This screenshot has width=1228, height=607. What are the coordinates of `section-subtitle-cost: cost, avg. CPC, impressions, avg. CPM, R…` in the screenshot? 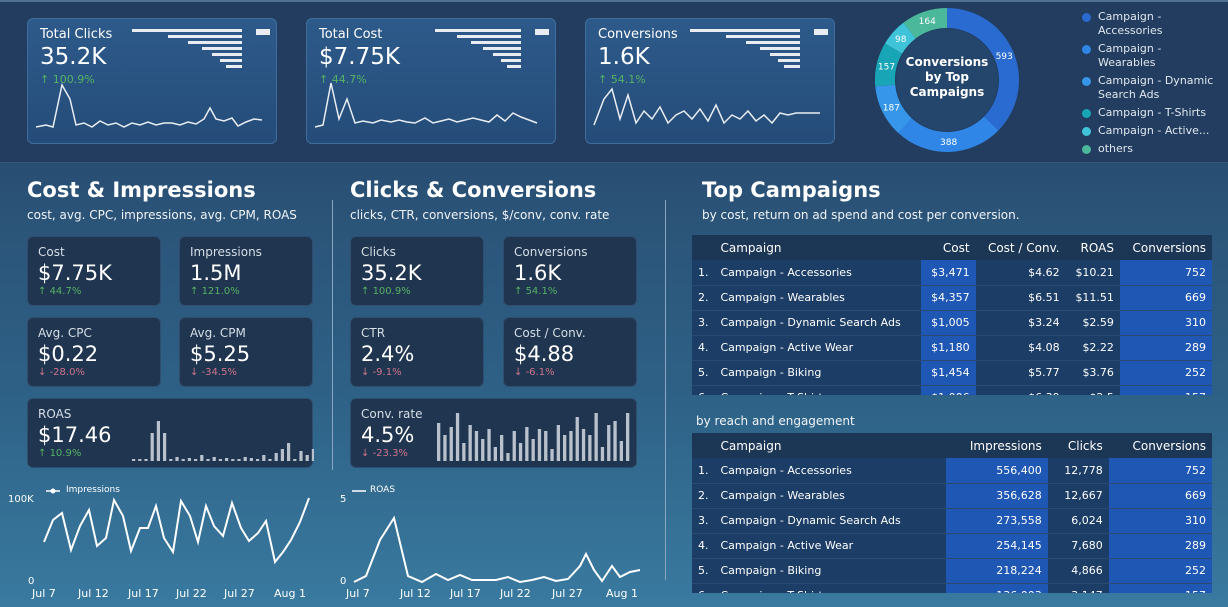 It's located at (162, 215).